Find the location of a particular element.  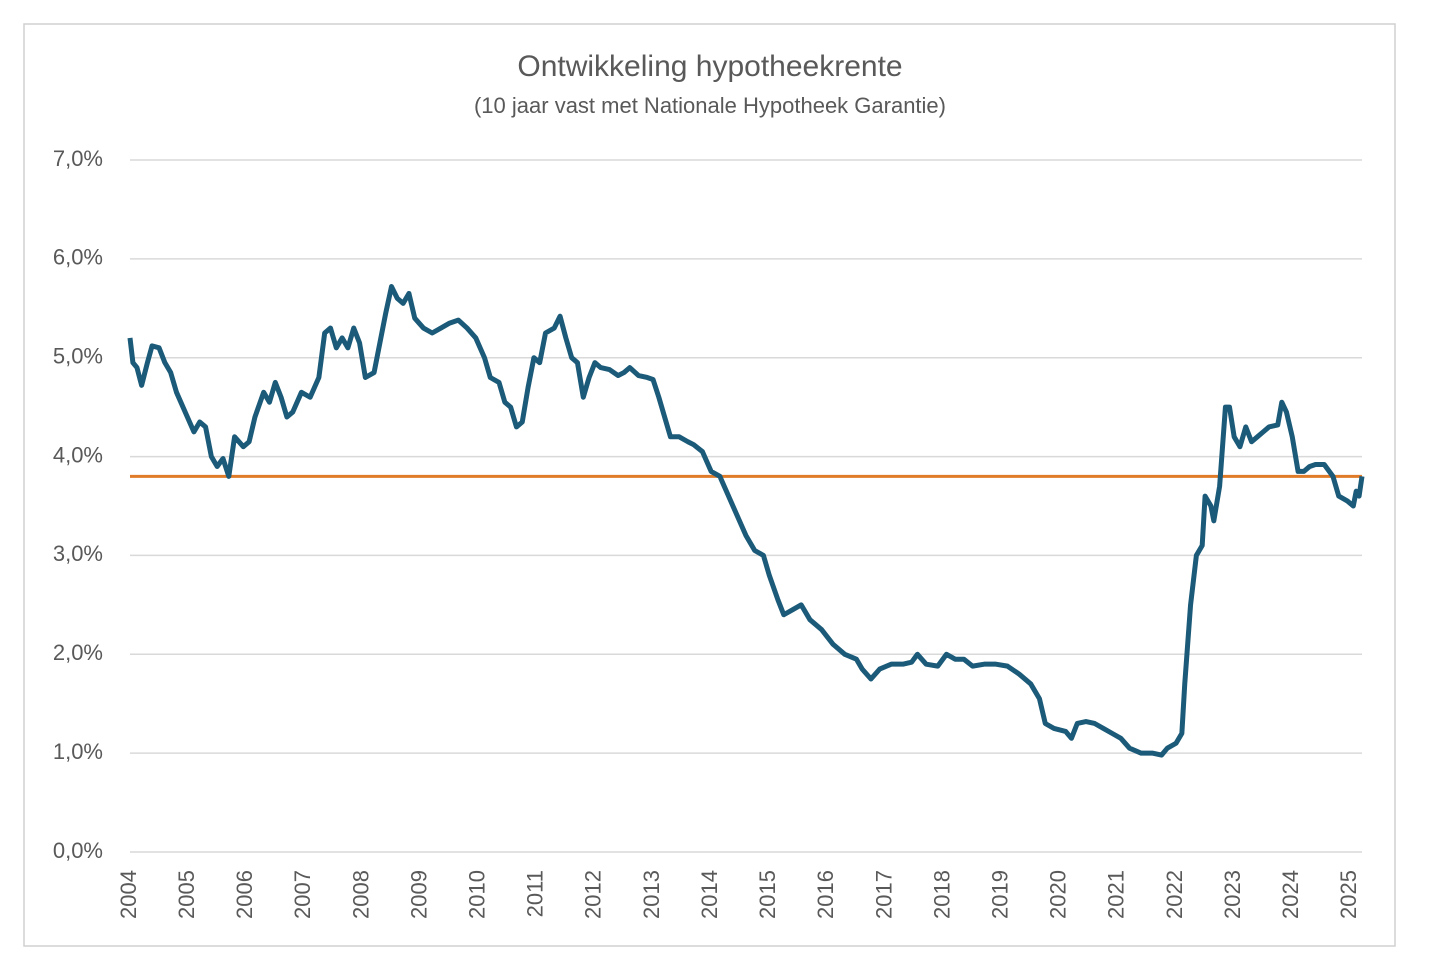

x-tick-label: 2023 is located at coordinates (1232, 894).